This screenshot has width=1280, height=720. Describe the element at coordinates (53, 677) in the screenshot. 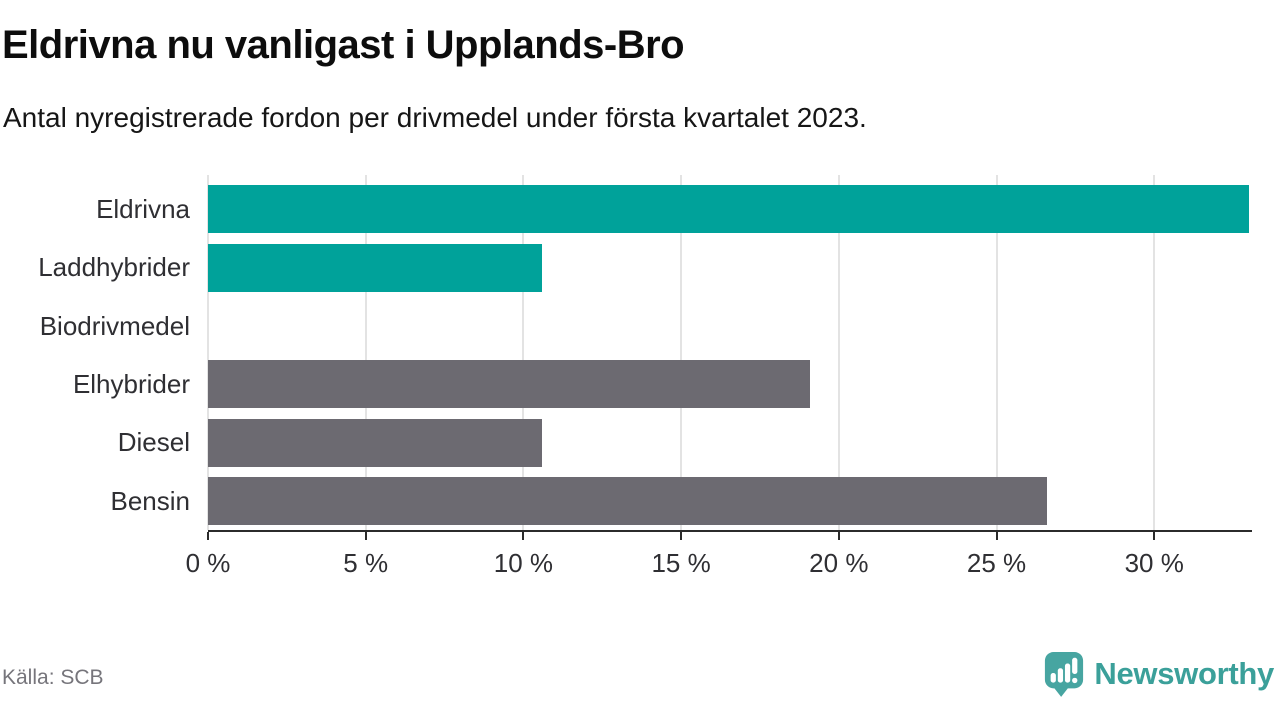

I see `source-note: Källa: SCB` at that location.